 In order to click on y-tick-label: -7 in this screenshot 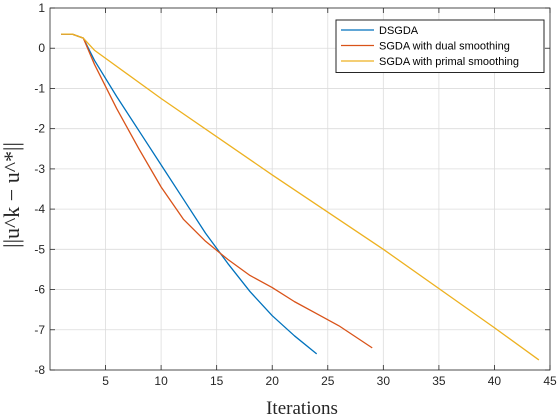, I will do `click(39, 330)`.